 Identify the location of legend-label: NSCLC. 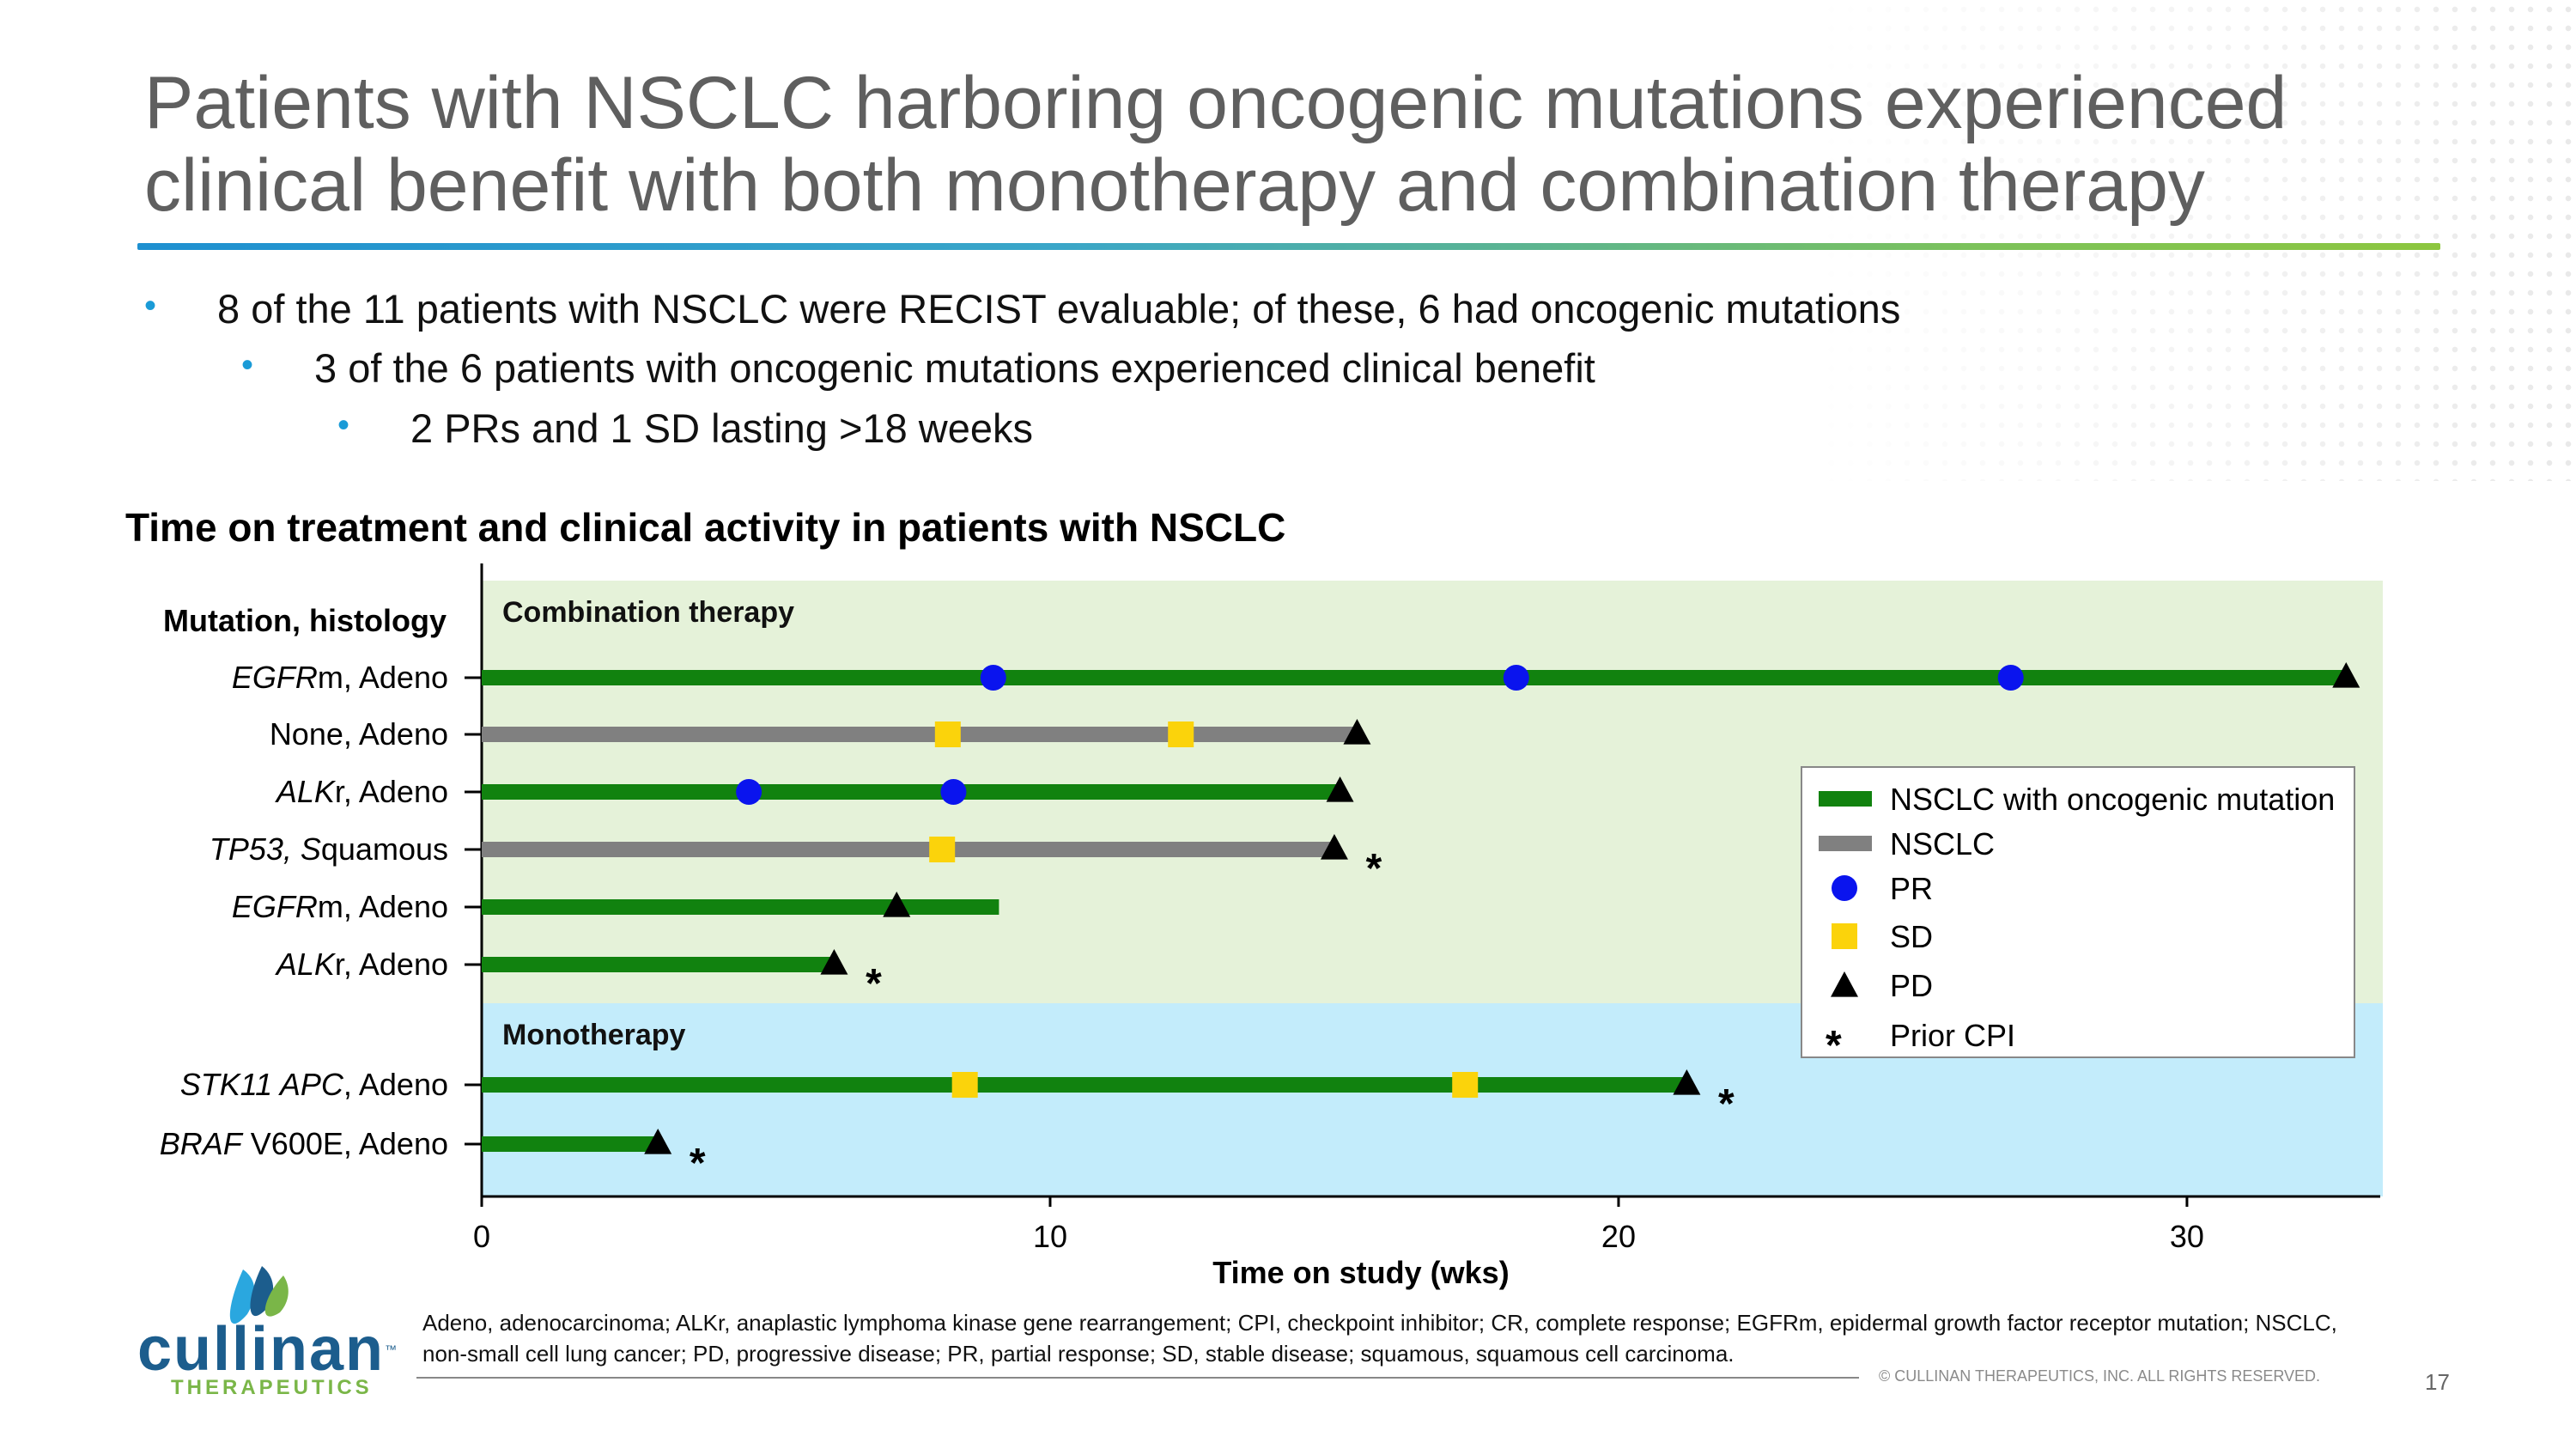
(1943, 843).